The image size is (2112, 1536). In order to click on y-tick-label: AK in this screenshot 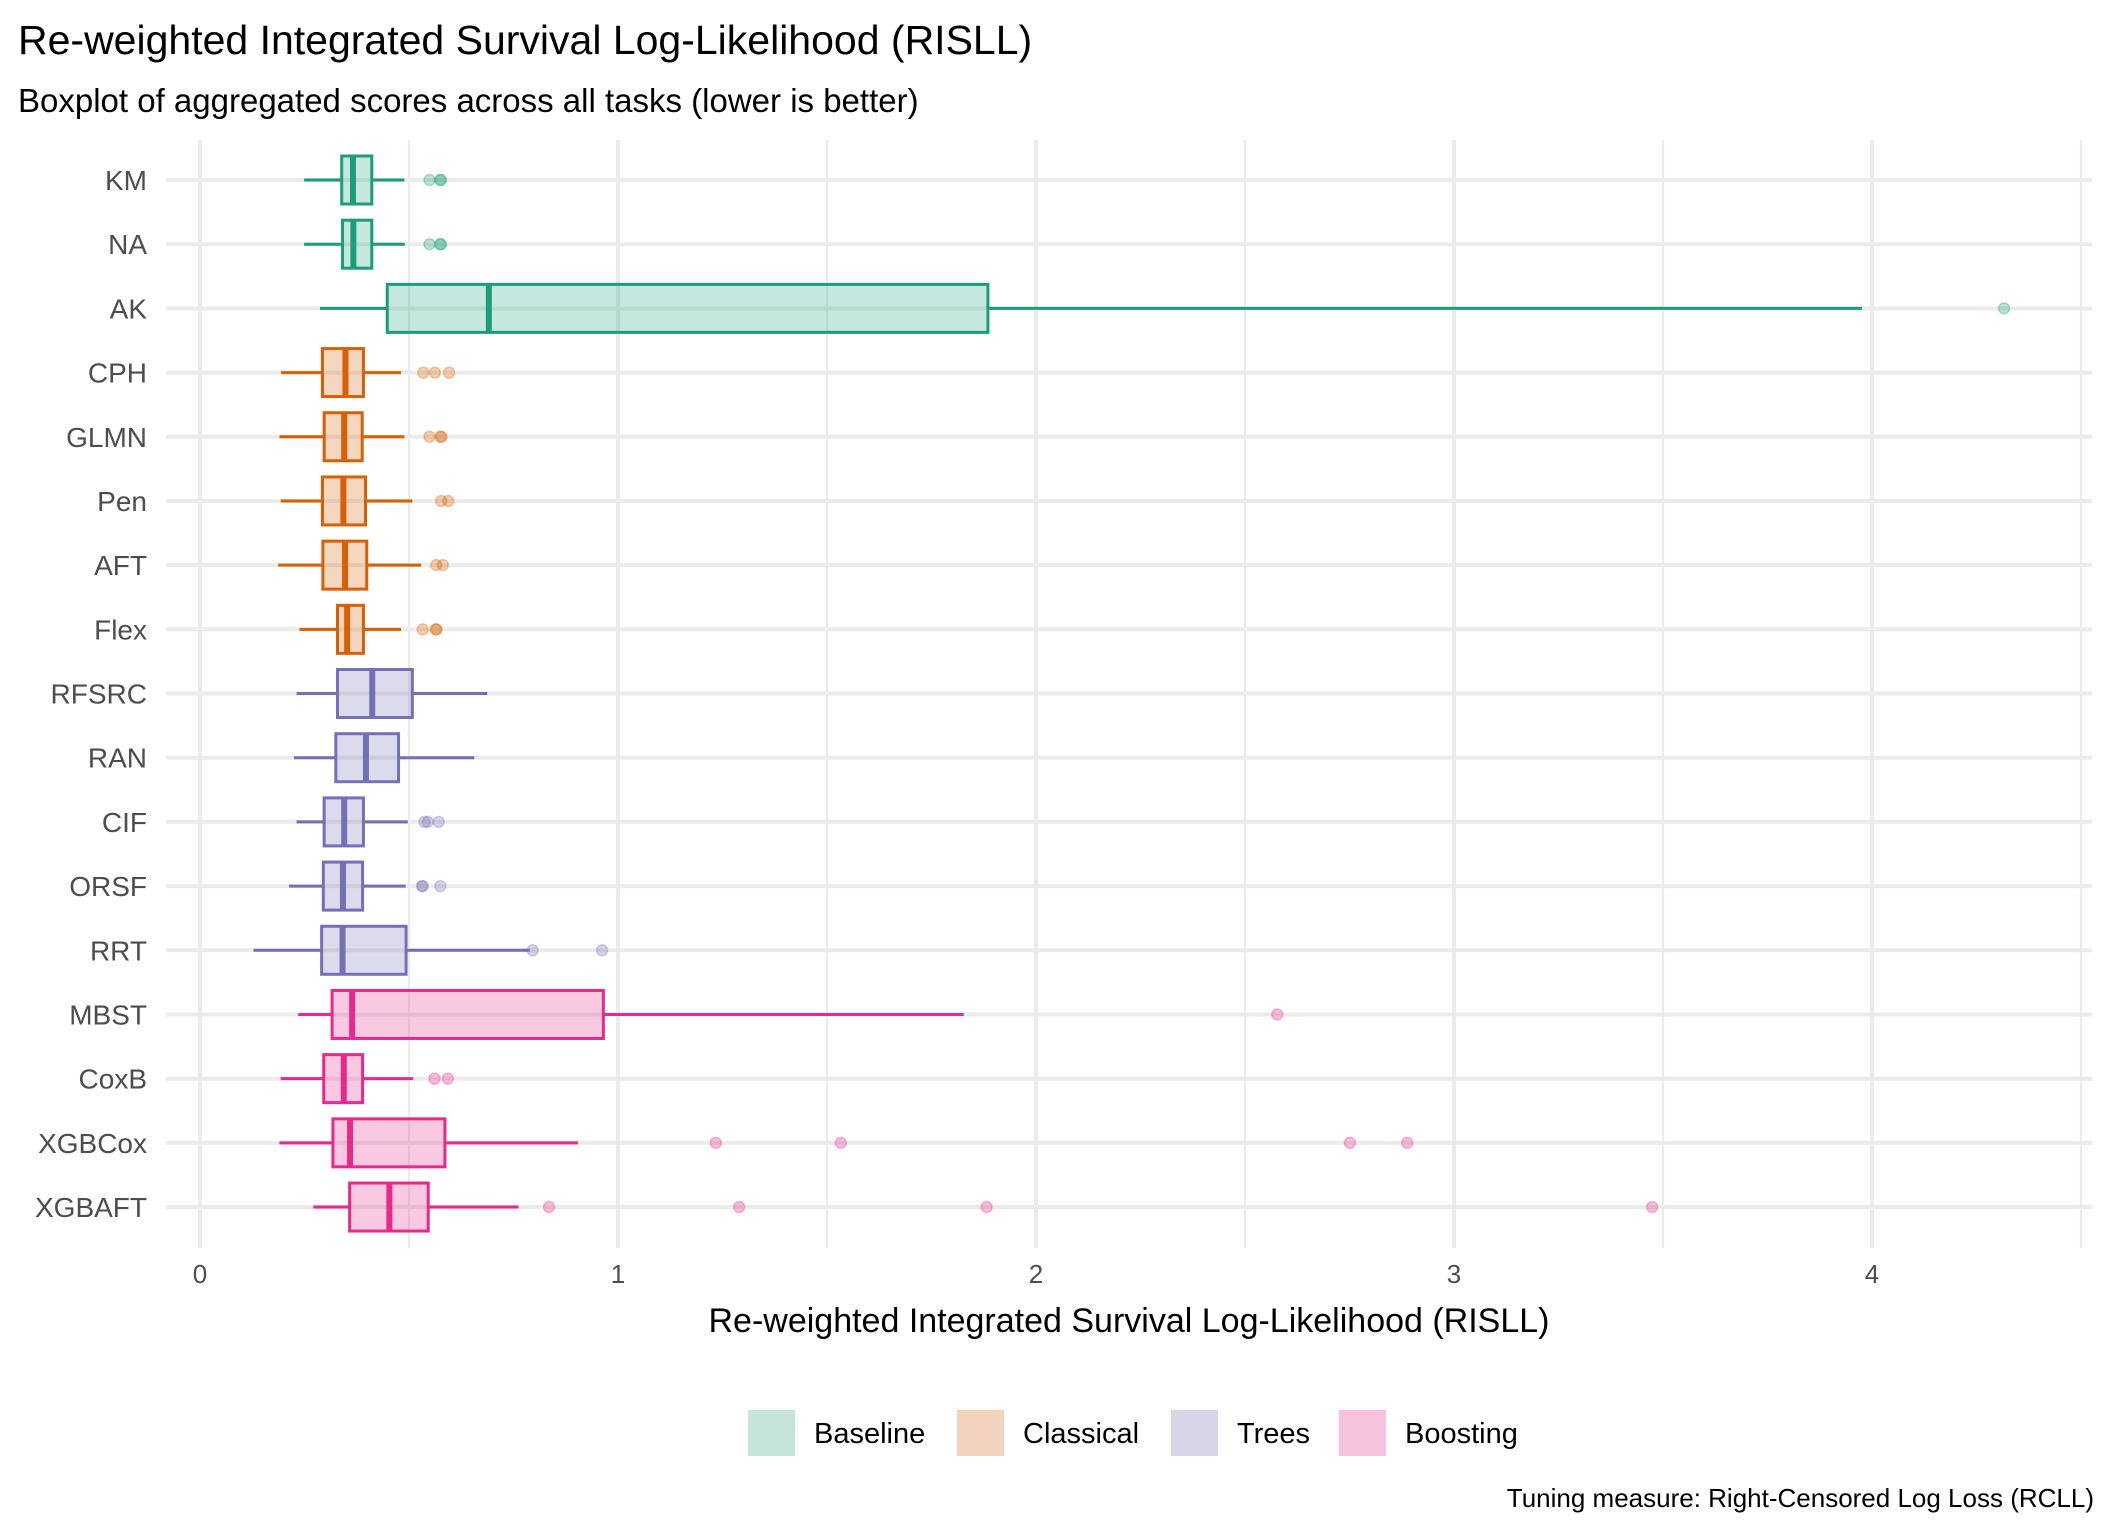, I will do `click(129, 308)`.